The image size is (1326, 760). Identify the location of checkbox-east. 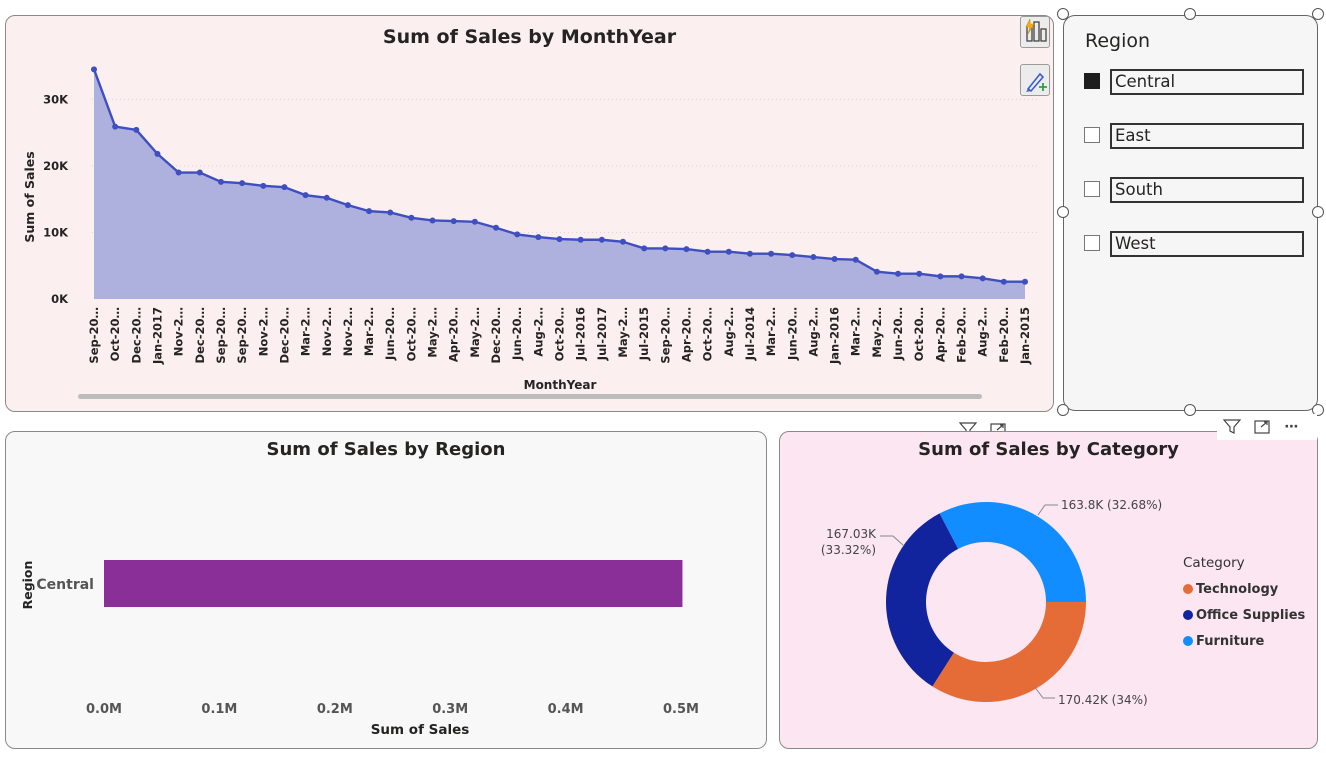
(1092, 135).